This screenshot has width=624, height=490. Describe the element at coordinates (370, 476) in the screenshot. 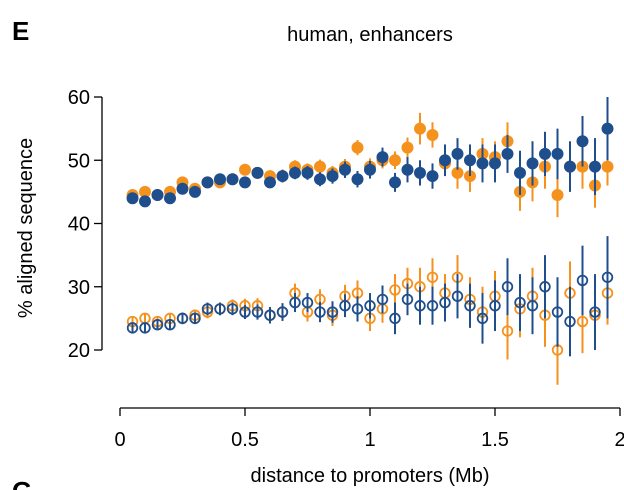

I see `x-axis-label: distance to promoters (Mb)` at that location.